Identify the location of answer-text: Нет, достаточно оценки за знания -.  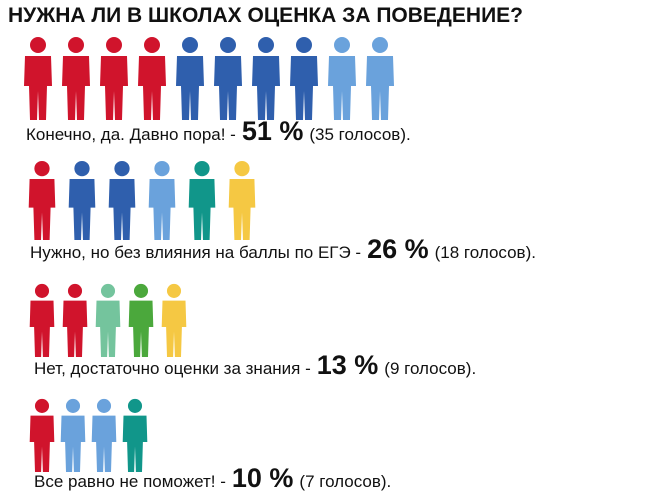
(172, 368).